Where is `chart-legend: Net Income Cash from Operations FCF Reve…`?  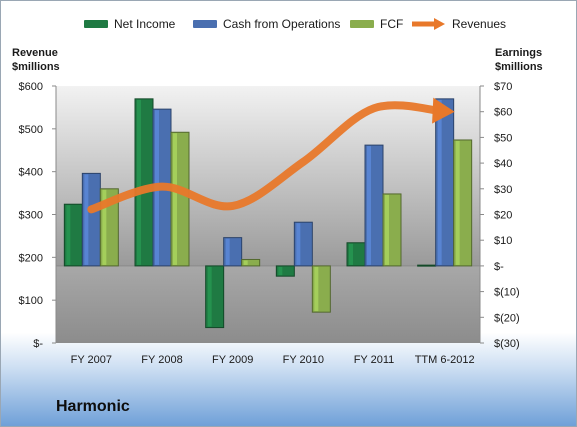
chart-legend: Net Income Cash from Operations FCF Reve… is located at coordinates (288, 24).